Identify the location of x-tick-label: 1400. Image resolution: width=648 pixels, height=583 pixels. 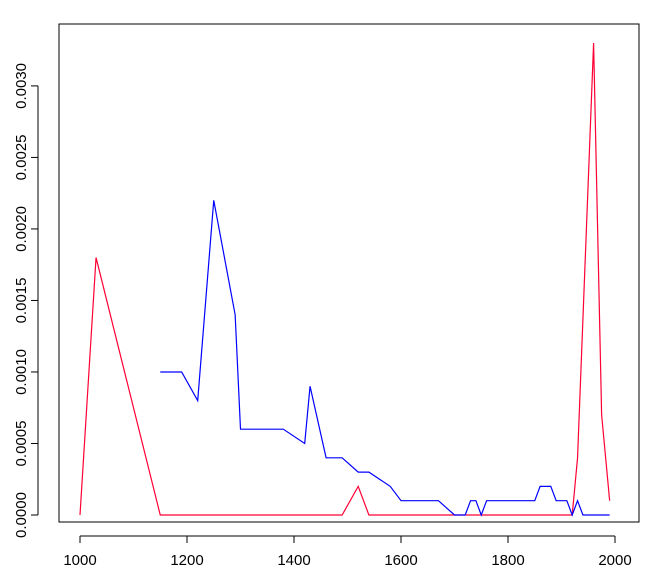
(293, 560).